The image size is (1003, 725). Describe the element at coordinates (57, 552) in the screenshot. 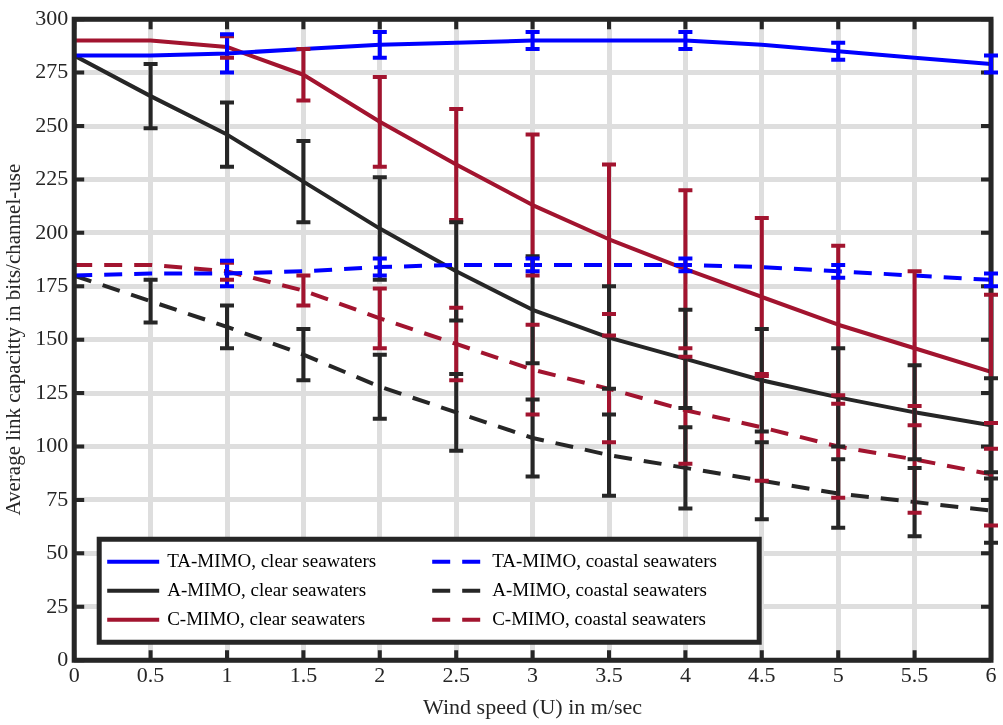

I see `y-tick-label: 50` at that location.